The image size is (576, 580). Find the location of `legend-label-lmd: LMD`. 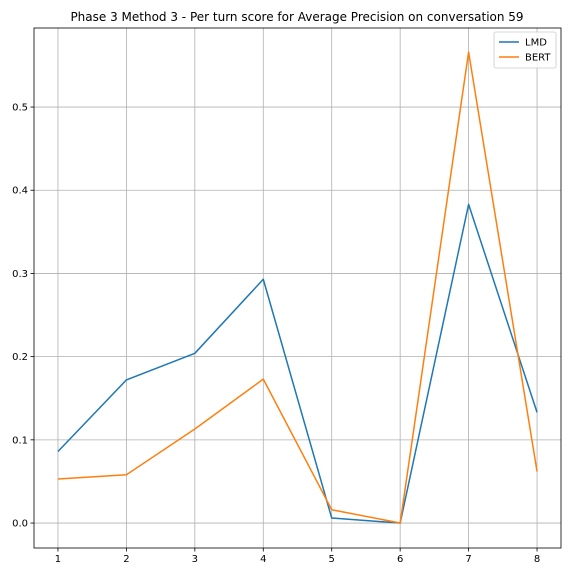

legend-label-lmd: LMD is located at coordinates (536, 43).